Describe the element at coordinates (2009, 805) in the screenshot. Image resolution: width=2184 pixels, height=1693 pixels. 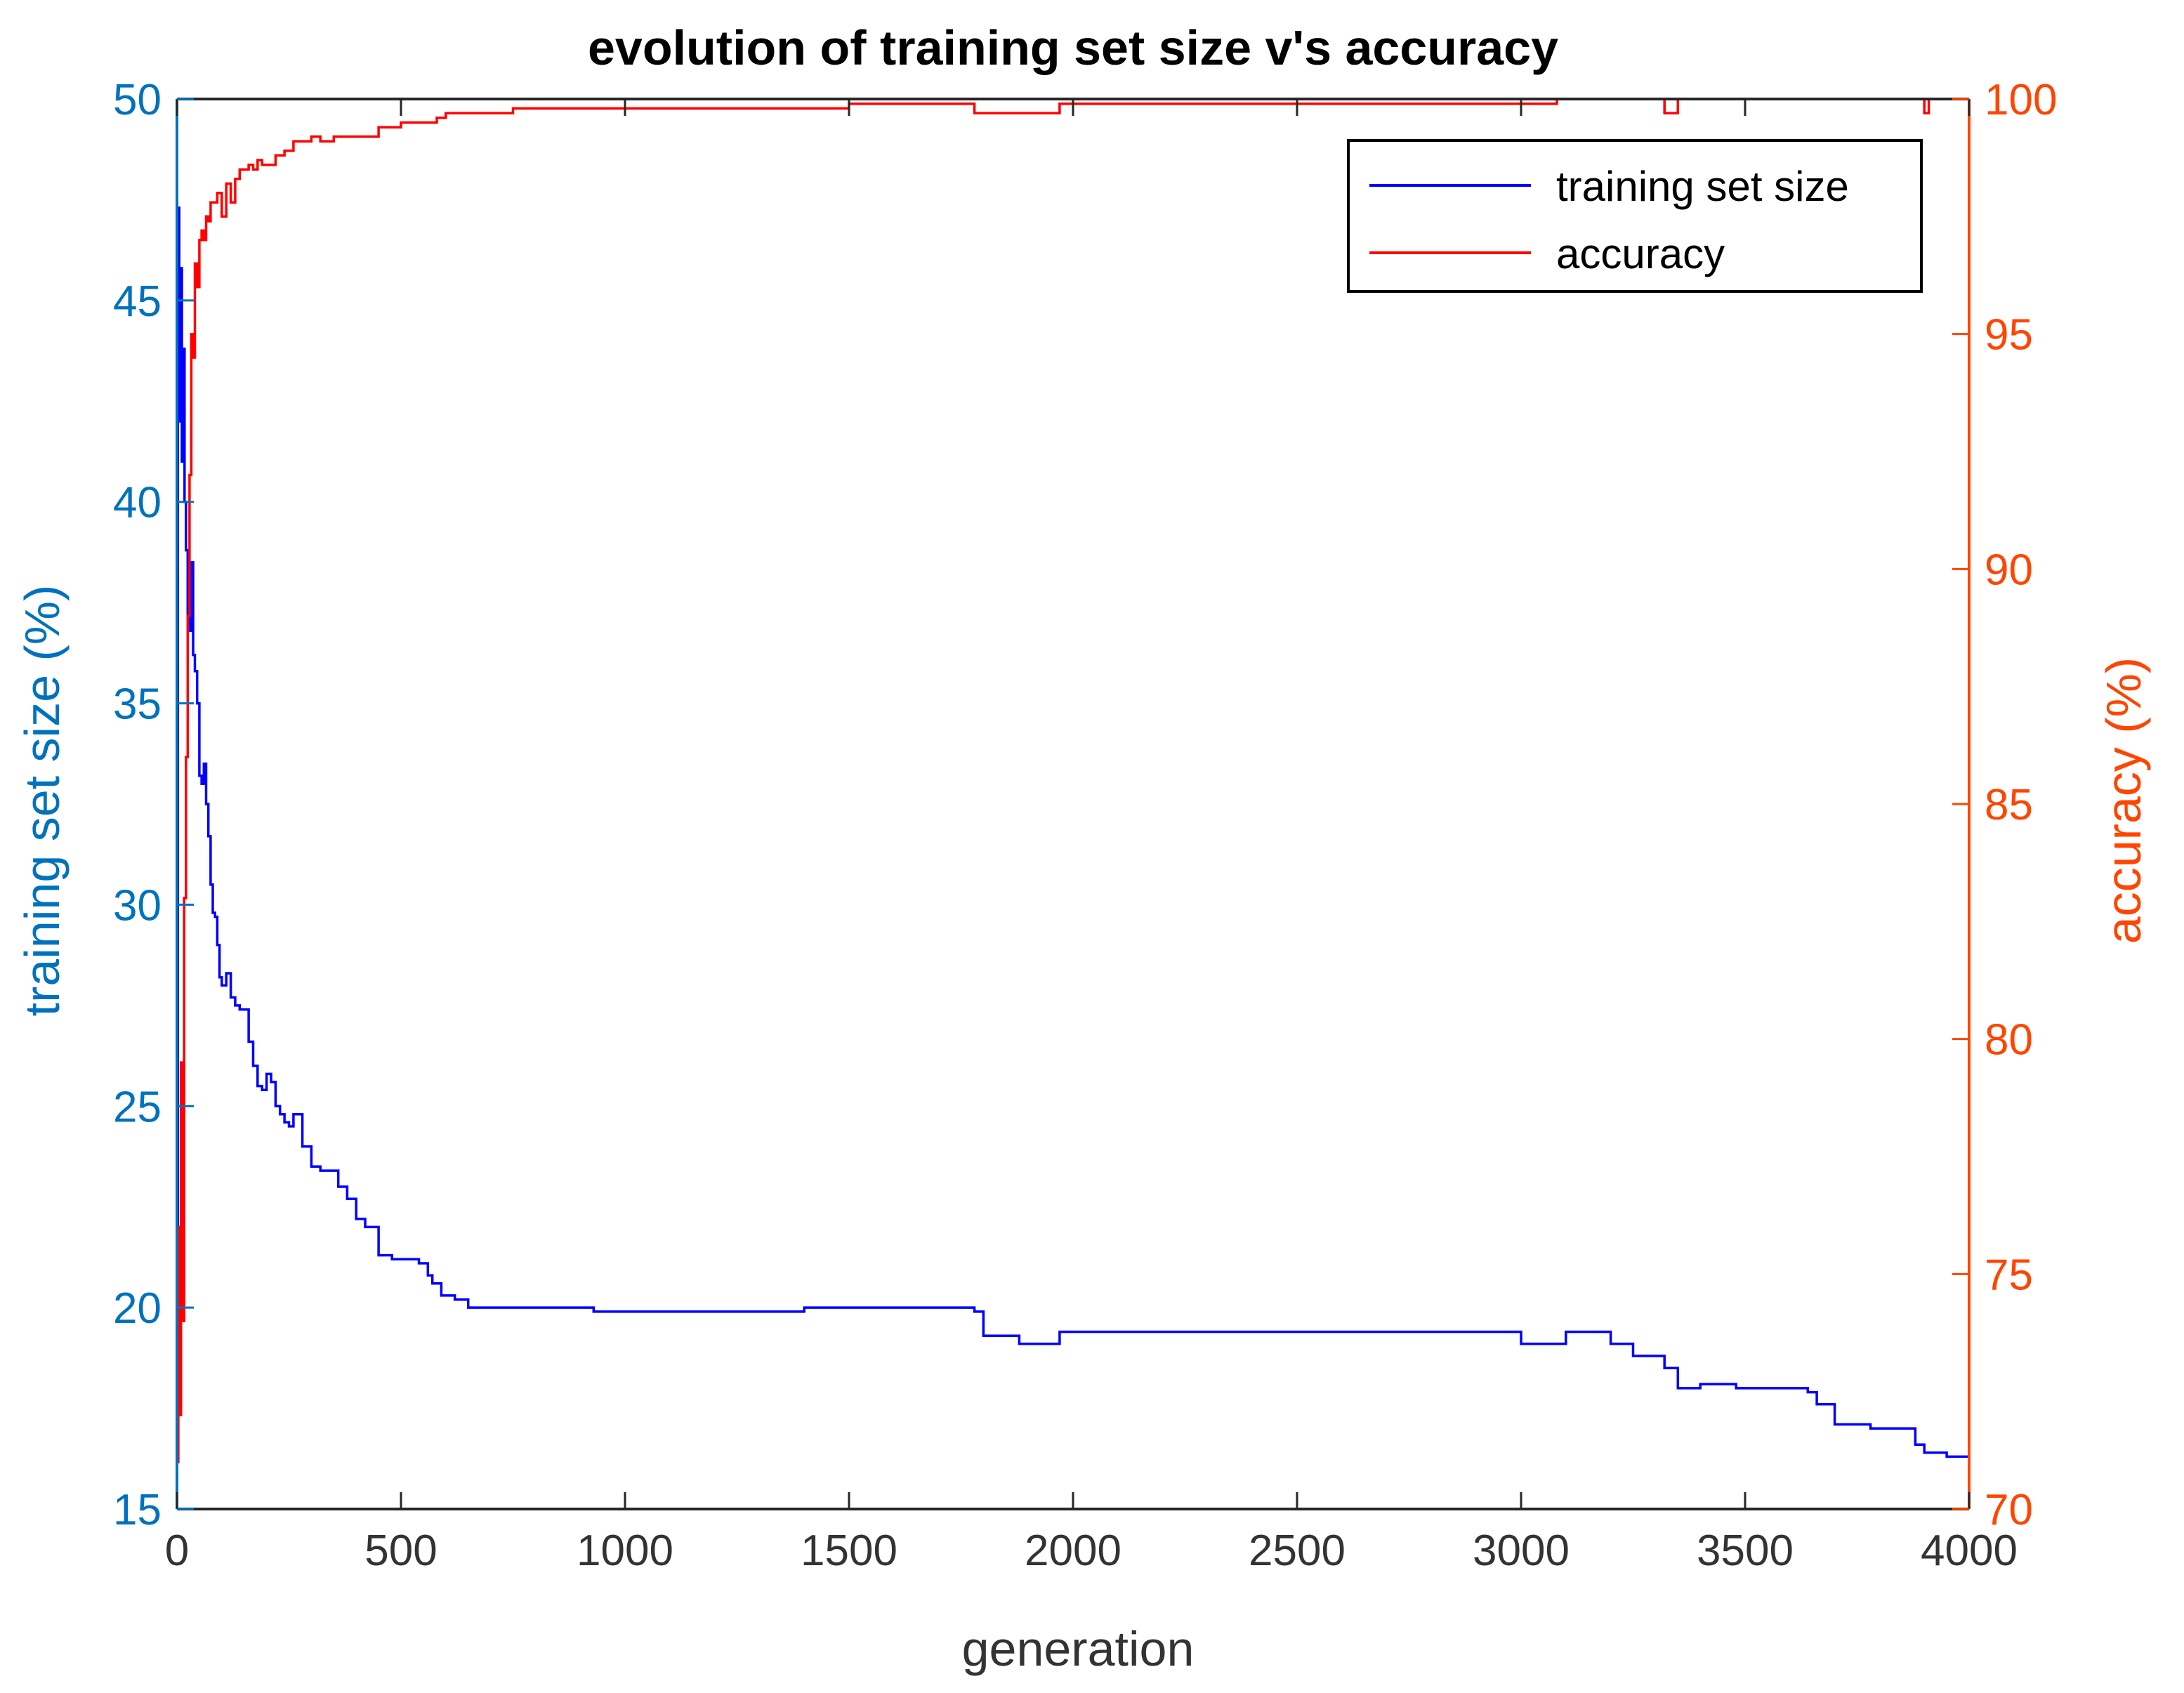
I see `right-y-tick-label: 85` at that location.